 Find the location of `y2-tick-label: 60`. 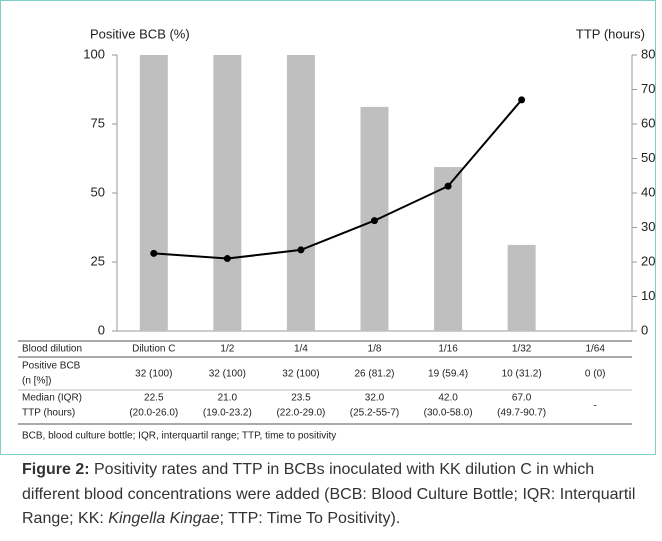

y2-tick-label: 60 is located at coordinates (648, 122).